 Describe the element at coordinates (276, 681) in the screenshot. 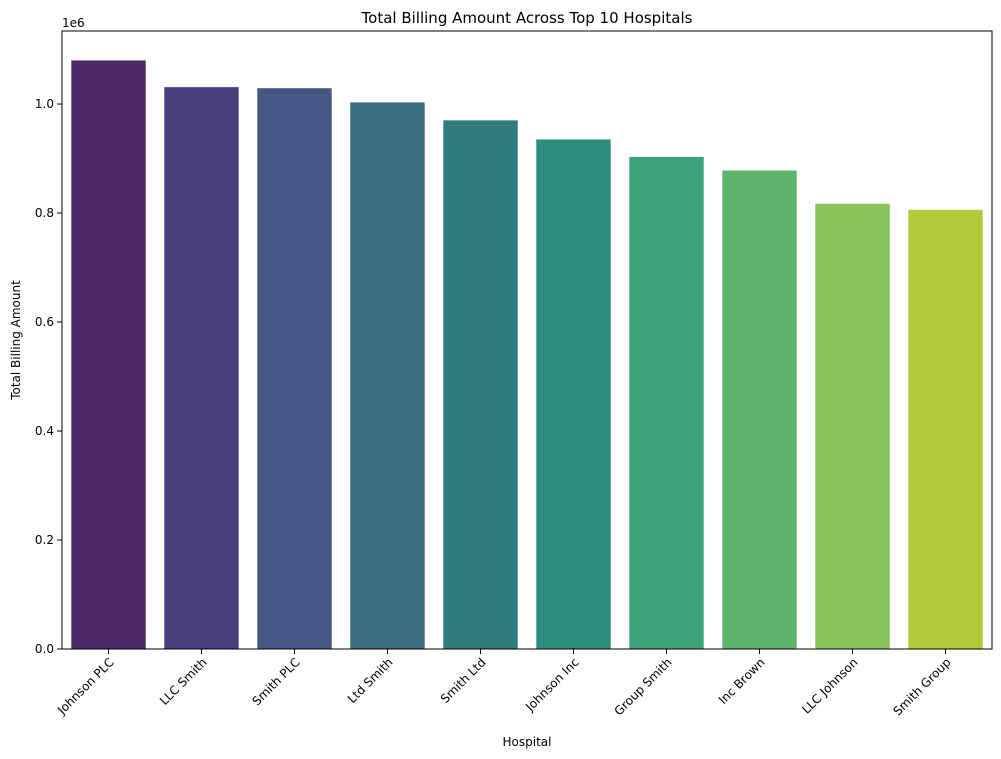

I see `x-tick-label: Smith PLC` at that location.